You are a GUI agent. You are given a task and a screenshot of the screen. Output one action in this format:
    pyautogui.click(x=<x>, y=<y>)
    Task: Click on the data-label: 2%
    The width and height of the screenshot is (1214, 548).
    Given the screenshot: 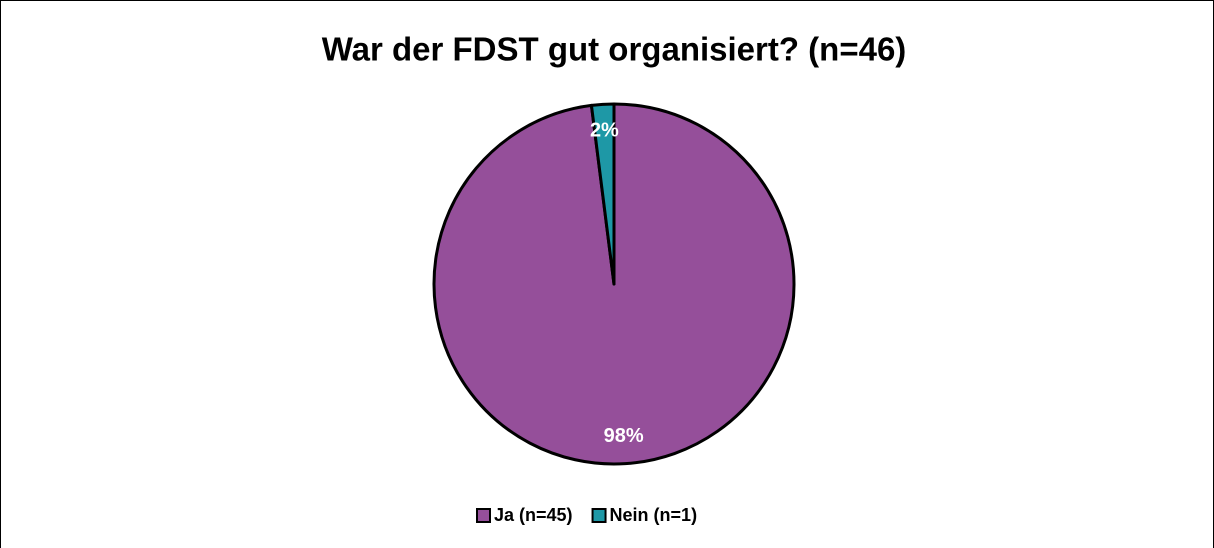 What is the action you would take?
    pyautogui.click(x=604, y=131)
    